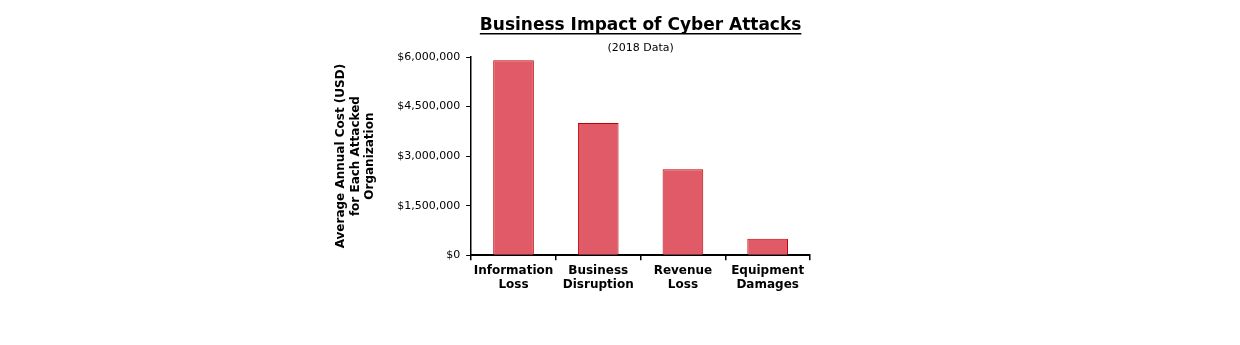  I want to click on y-axis-title: Average Annual Cost (USD) for Each Attacked Organization, so click(355, 156).